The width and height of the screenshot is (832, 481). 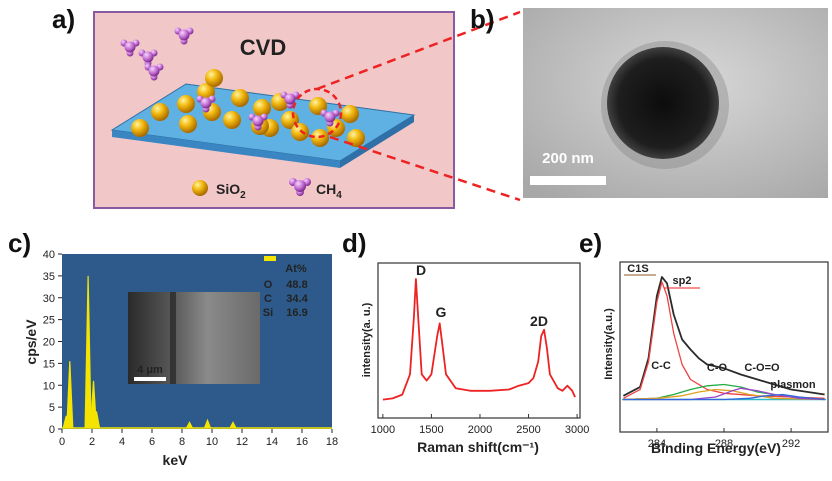 I want to click on sio2-legend-icon, so click(x=200, y=188).